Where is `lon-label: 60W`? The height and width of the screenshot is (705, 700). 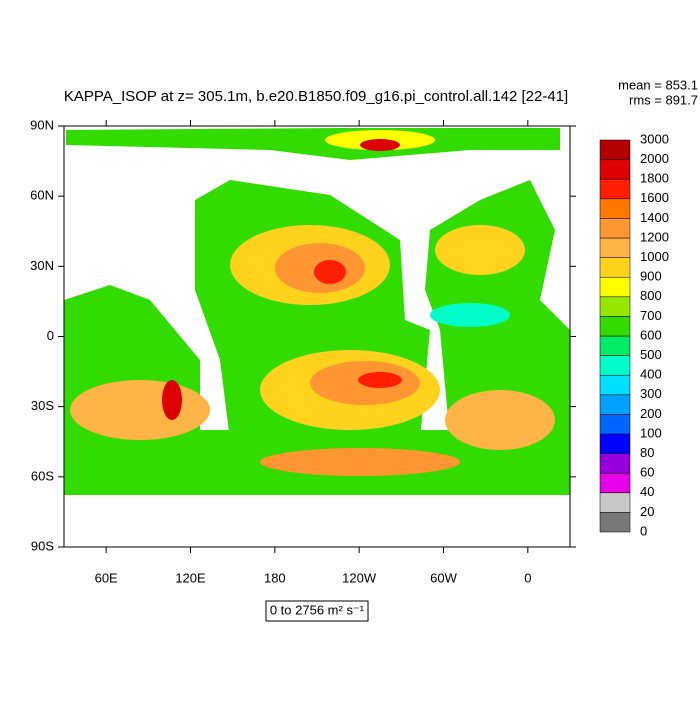 lon-label: 60W is located at coordinates (443, 577).